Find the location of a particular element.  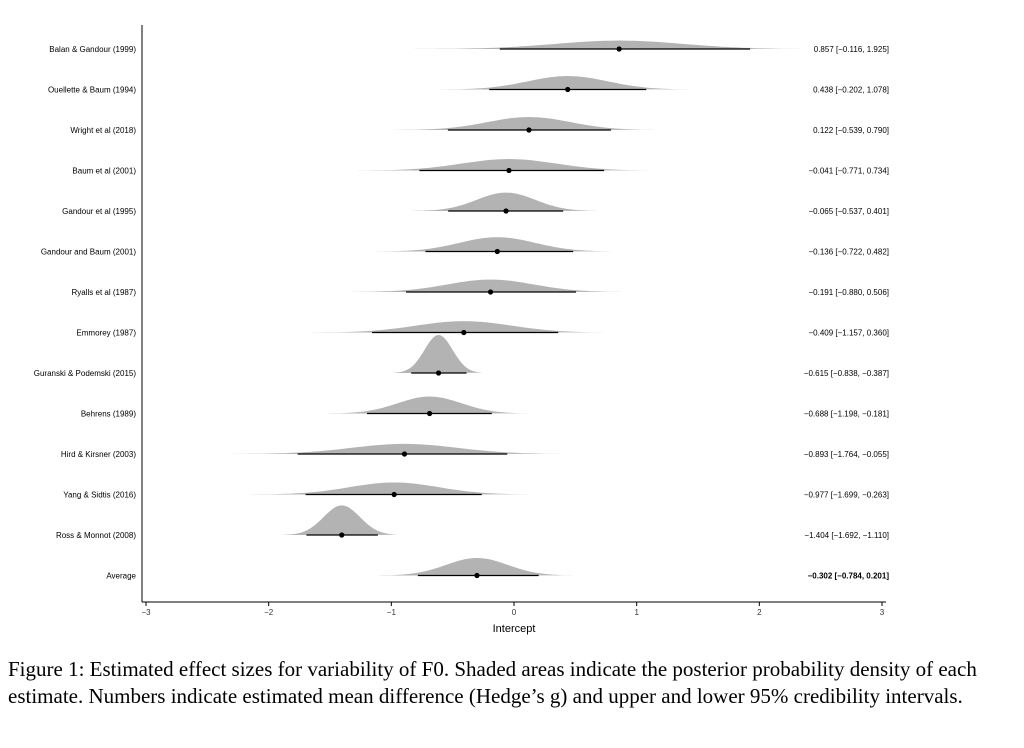

study-row: Baum et al (2001) −0.041 [−0.771, 0.734] is located at coordinates (480, 167).